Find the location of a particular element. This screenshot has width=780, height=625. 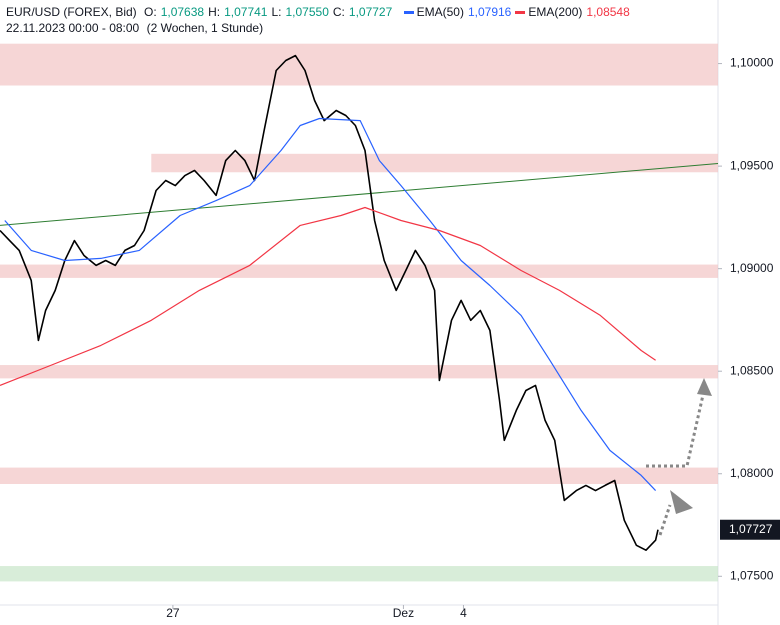

ohlc: O: 1,07638 H: 1,07741 L: 1,07550 C: 1,07727 is located at coordinates (270, 12).